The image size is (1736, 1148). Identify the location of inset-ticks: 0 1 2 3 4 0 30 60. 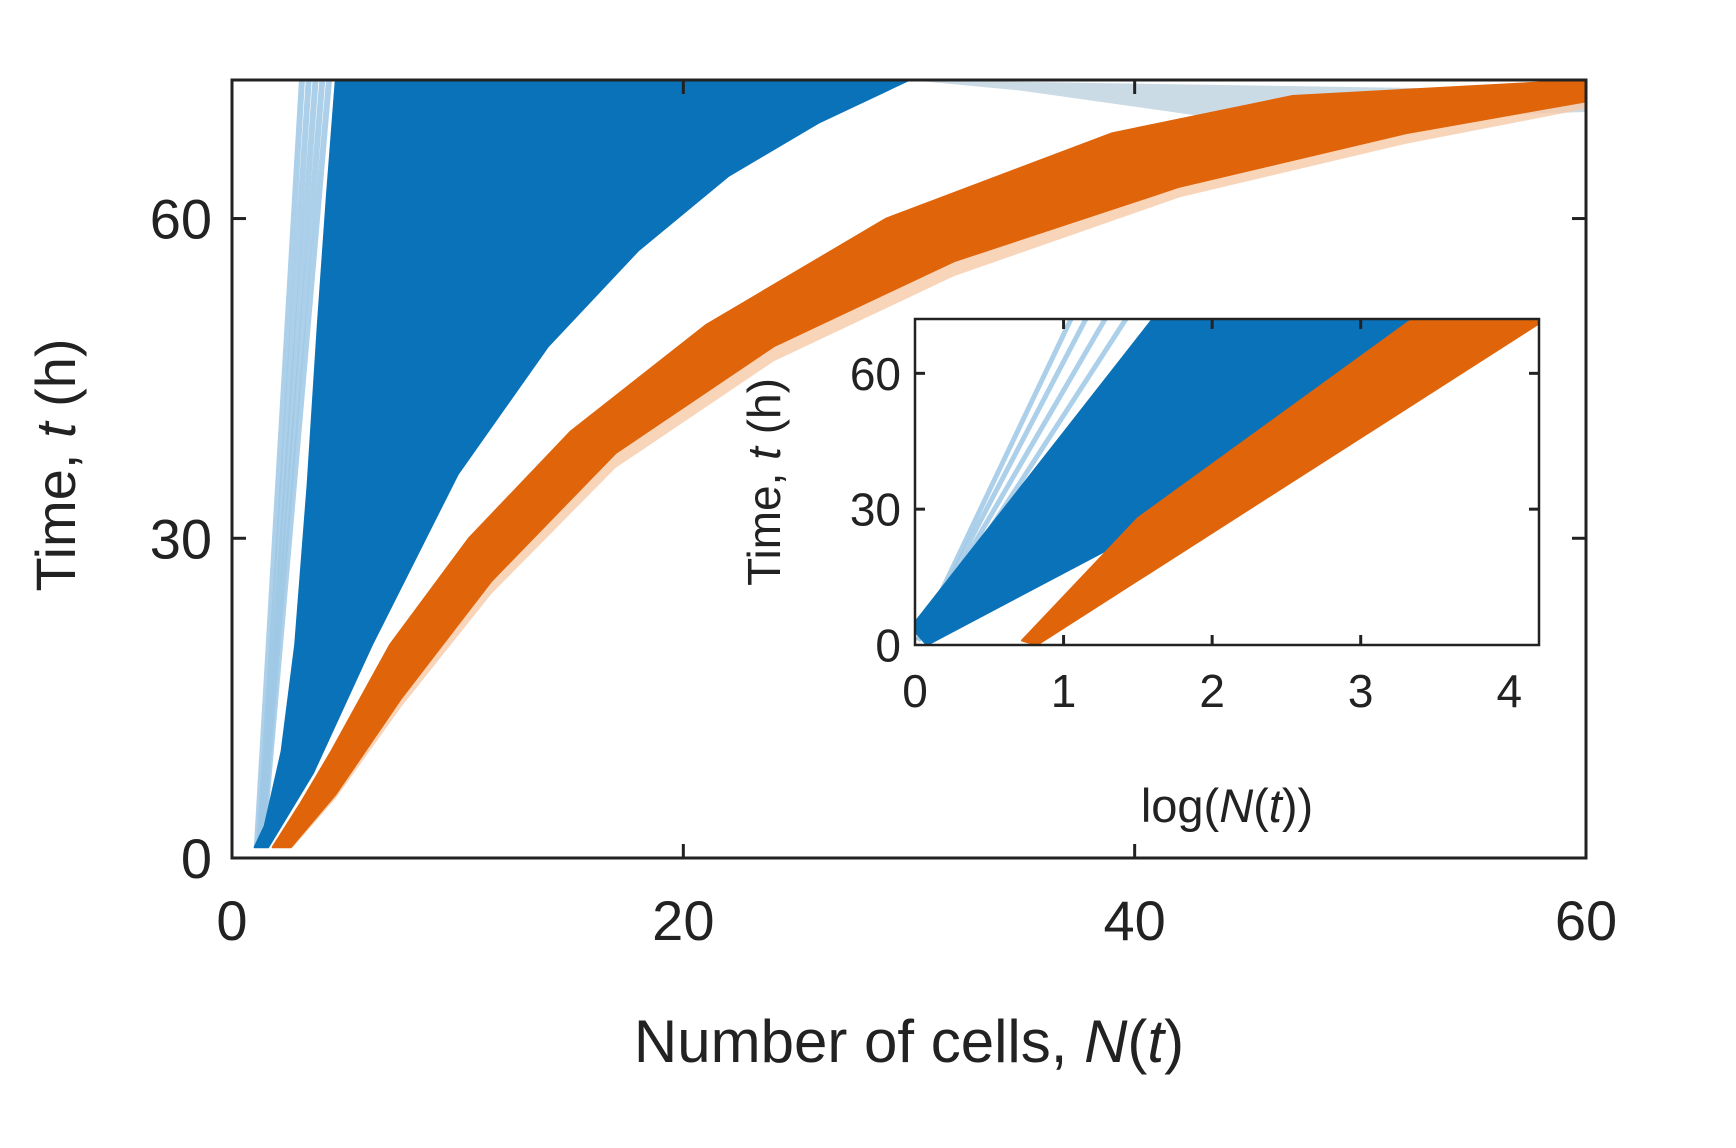
(1194, 518).